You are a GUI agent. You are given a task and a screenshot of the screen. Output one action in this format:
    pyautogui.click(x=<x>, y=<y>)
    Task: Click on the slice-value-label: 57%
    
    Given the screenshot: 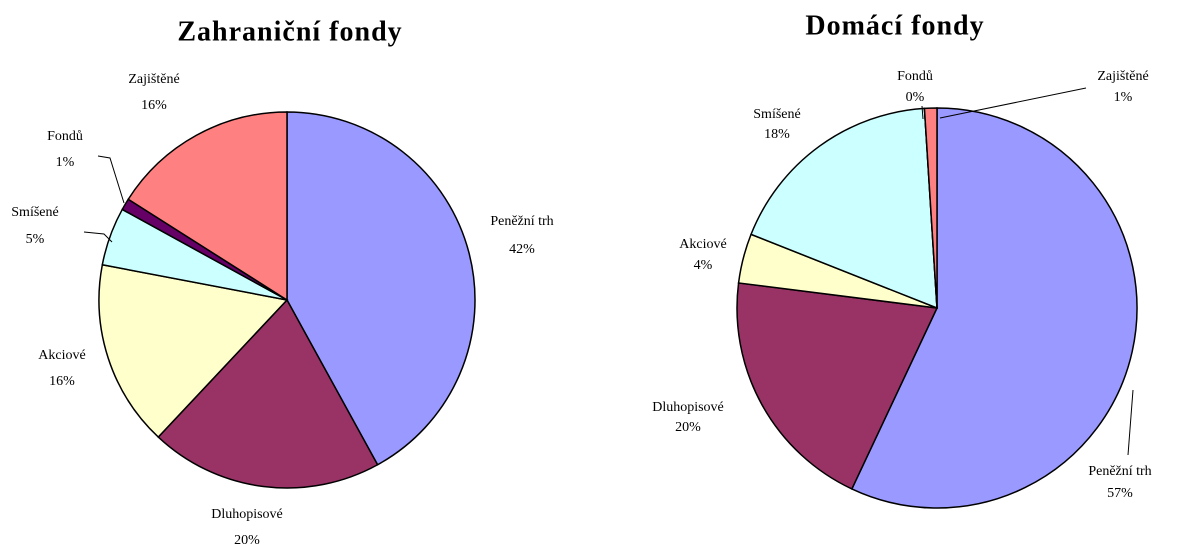 What is the action you would take?
    pyautogui.click(x=1120, y=493)
    